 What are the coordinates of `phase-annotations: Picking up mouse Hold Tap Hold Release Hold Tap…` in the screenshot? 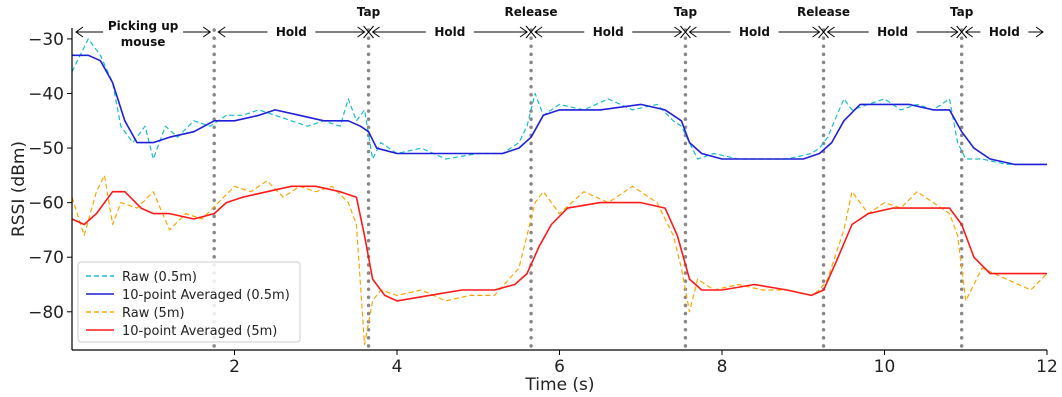 It's located at (559, 27).